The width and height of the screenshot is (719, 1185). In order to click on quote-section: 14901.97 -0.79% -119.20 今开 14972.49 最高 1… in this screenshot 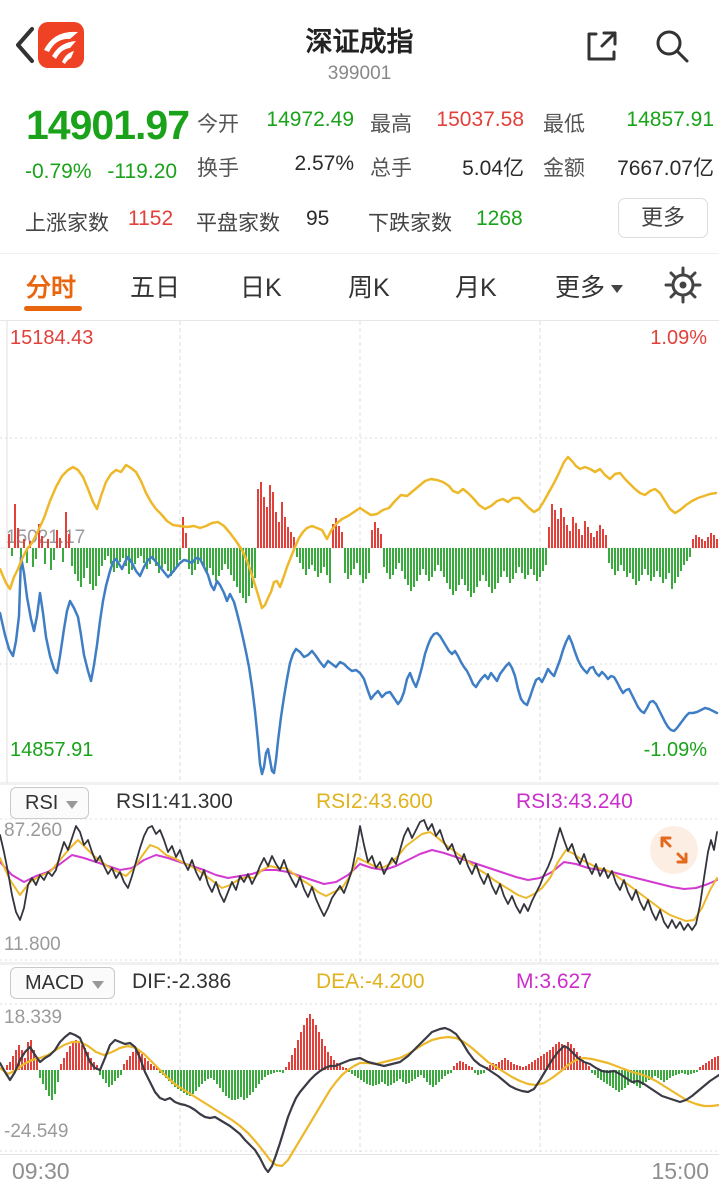, I will do `click(359, 171)`.